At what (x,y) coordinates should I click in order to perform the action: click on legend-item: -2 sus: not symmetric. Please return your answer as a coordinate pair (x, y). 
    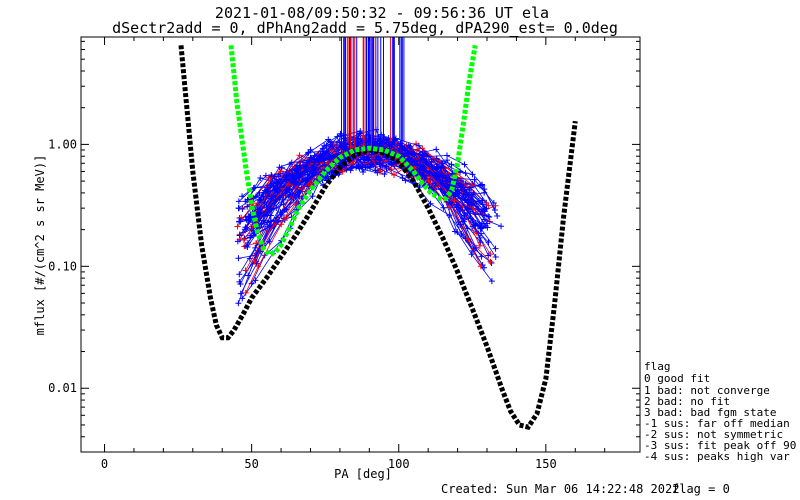
    Looking at the image, I should click on (713, 434).